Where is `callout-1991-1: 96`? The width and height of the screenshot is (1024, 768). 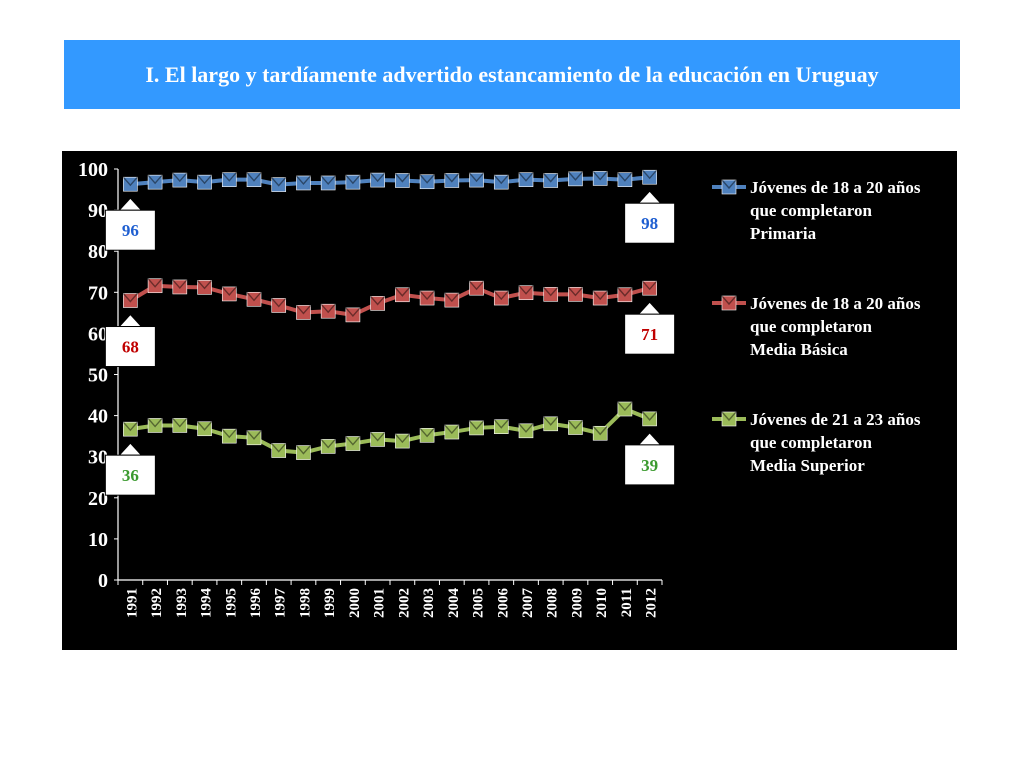
callout-1991-1: 96 is located at coordinates (130, 224).